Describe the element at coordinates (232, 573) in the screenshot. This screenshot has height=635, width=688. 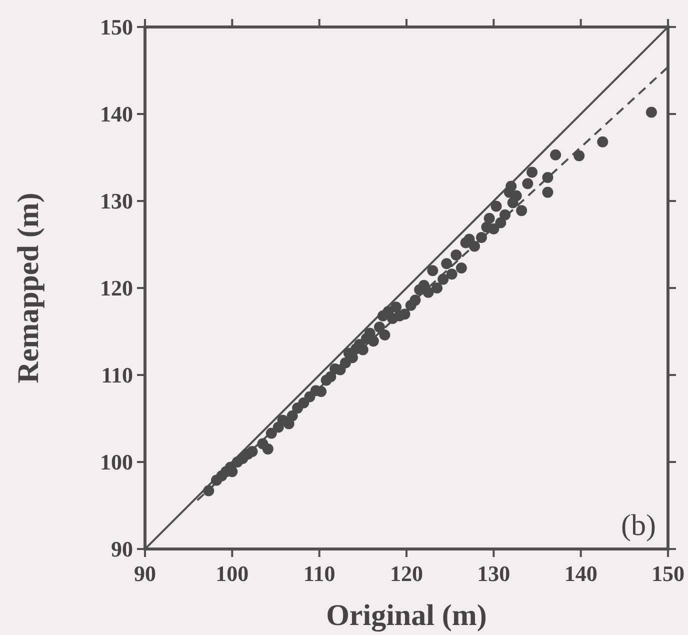
I see `x-tick-label: 100` at that location.